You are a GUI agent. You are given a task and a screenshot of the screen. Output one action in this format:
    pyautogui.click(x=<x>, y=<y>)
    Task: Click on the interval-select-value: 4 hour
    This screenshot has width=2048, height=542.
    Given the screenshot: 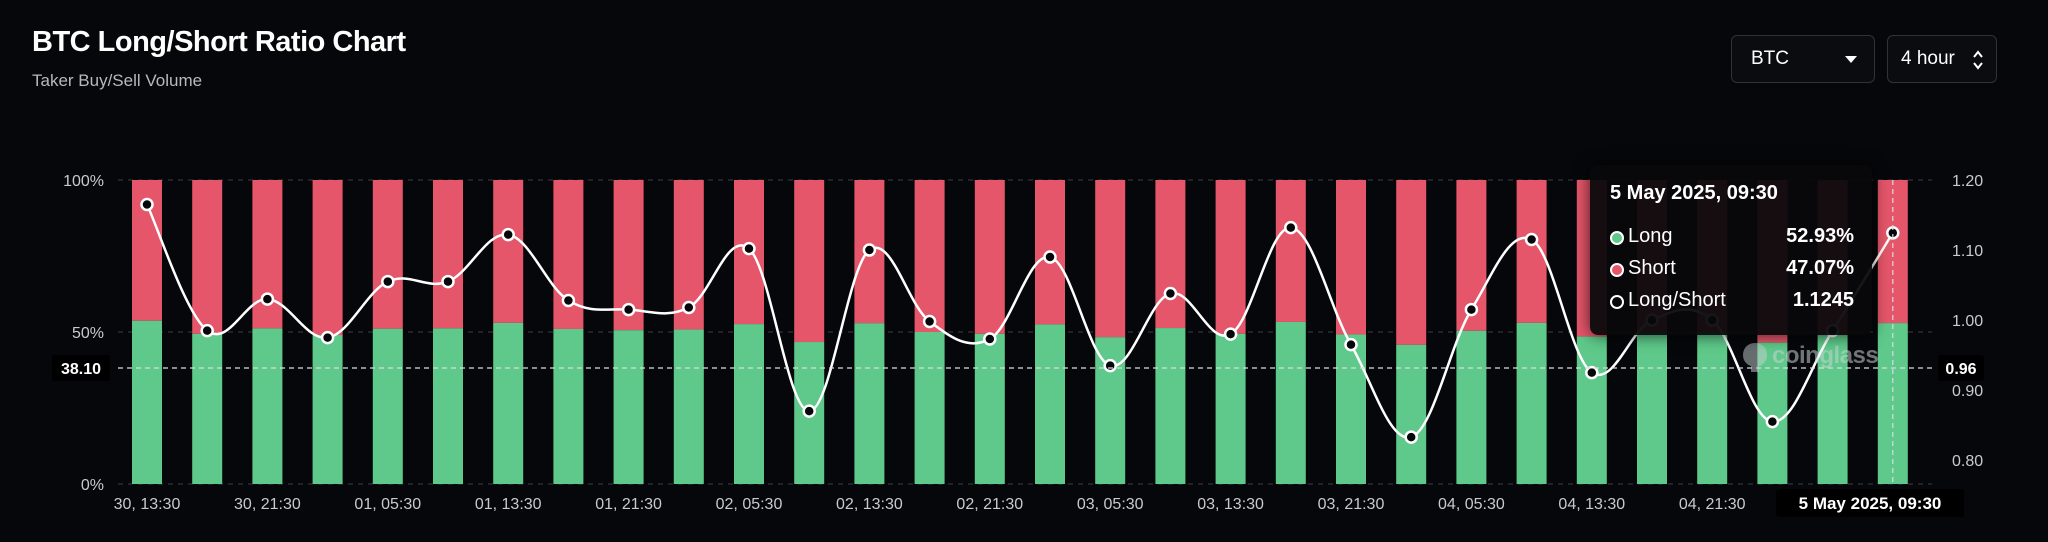 What is the action you would take?
    pyautogui.click(x=1928, y=58)
    